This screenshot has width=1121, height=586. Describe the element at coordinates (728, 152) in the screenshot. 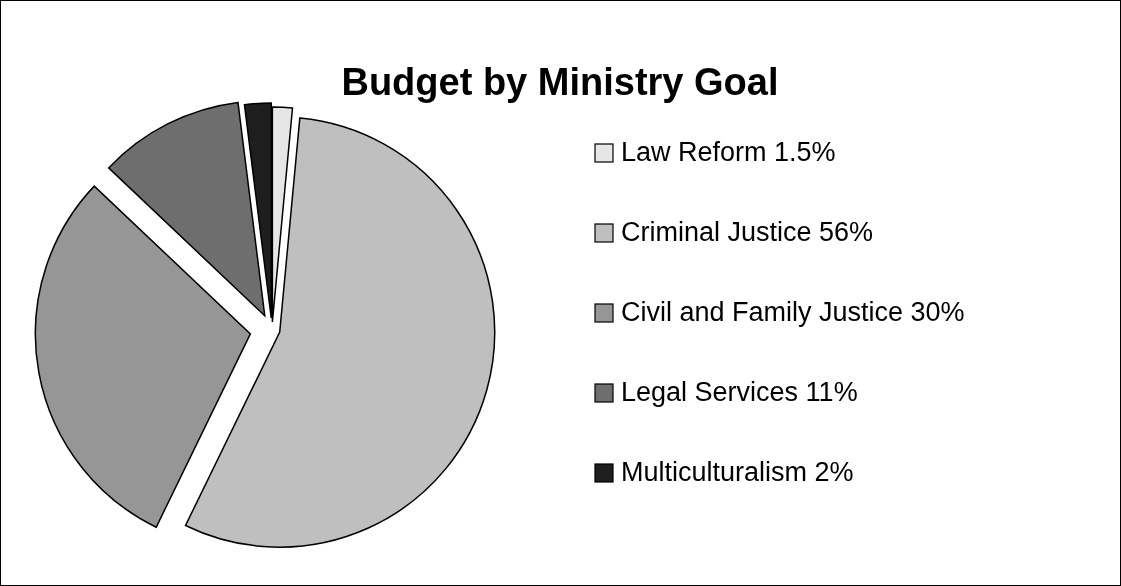

I see `legend-label: Law Reform 1.5%` at that location.